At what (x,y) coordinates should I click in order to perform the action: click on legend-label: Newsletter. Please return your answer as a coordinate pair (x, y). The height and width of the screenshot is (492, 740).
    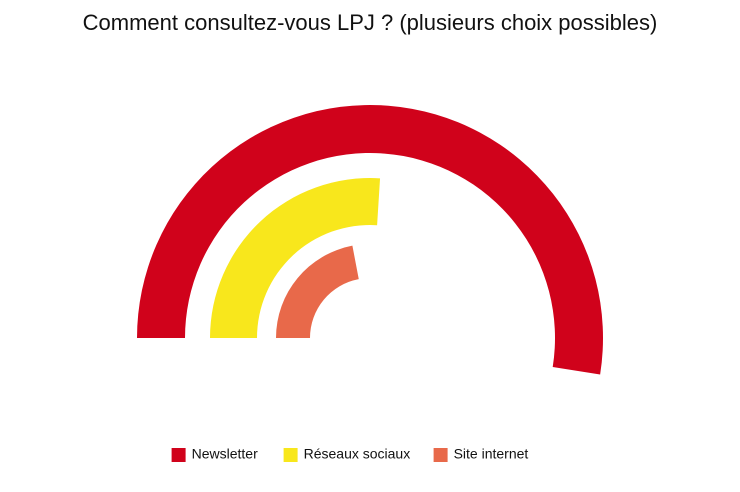
    Looking at the image, I should click on (225, 454).